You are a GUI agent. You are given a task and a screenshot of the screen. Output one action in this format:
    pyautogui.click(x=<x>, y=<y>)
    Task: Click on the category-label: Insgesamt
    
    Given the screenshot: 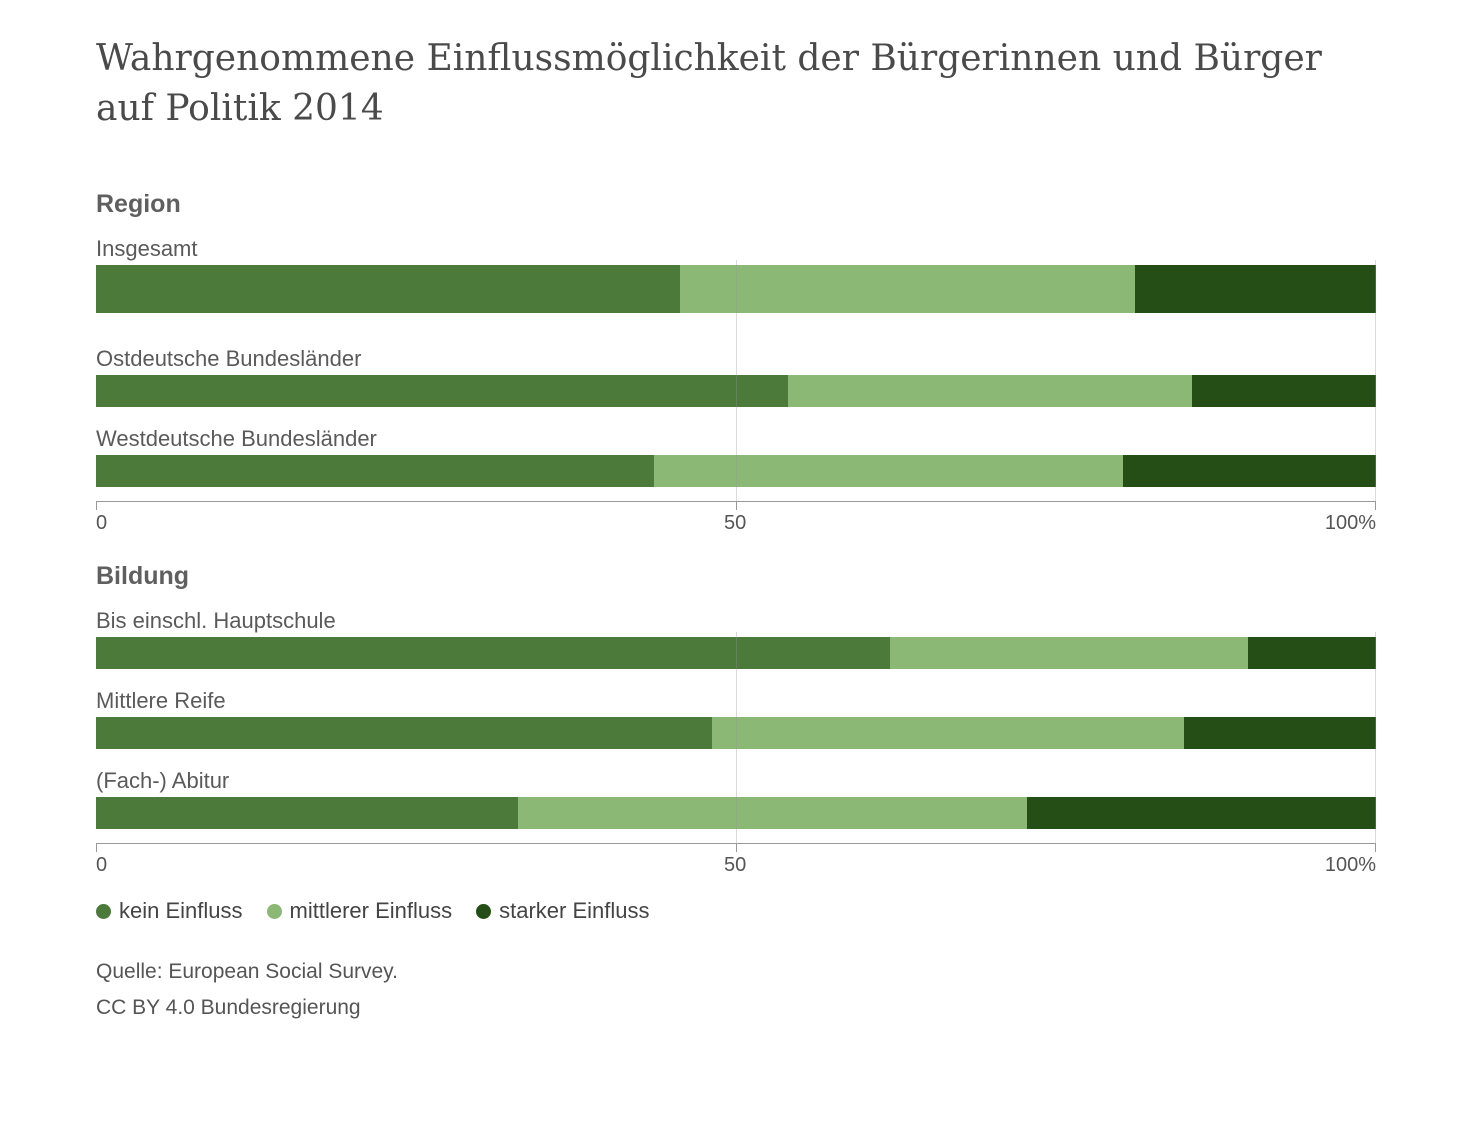 What is the action you would take?
    pyautogui.click(x=147, y=248)
    